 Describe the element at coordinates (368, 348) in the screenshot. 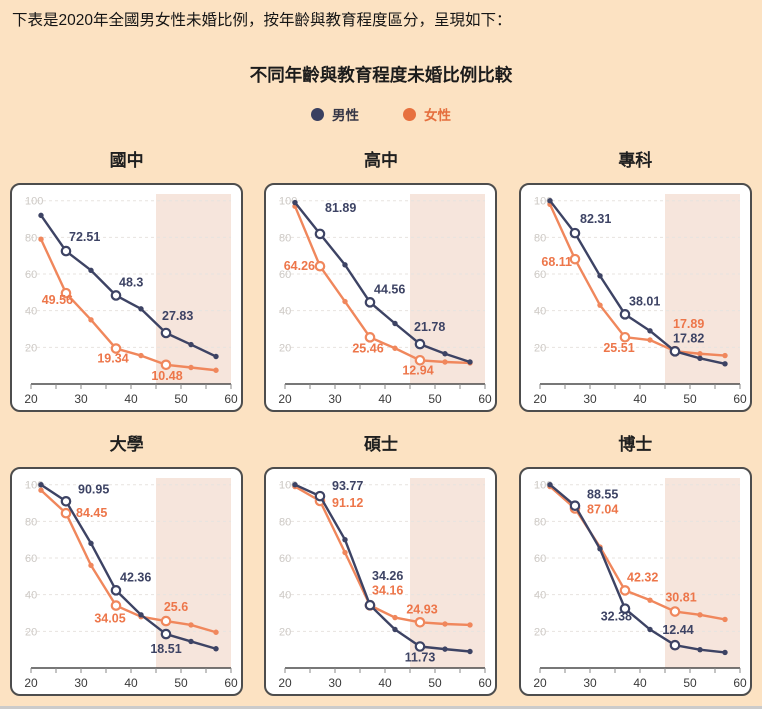

I see `data-label-female-age37: 25.46` at that location.